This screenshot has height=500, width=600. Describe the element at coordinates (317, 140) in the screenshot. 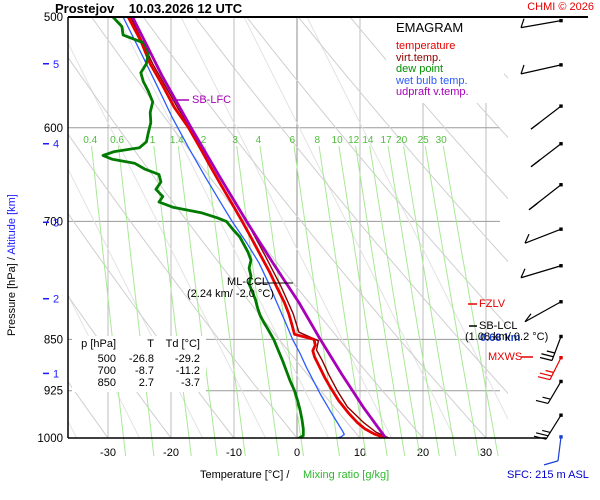

I see `svg-text: 8` at that location.